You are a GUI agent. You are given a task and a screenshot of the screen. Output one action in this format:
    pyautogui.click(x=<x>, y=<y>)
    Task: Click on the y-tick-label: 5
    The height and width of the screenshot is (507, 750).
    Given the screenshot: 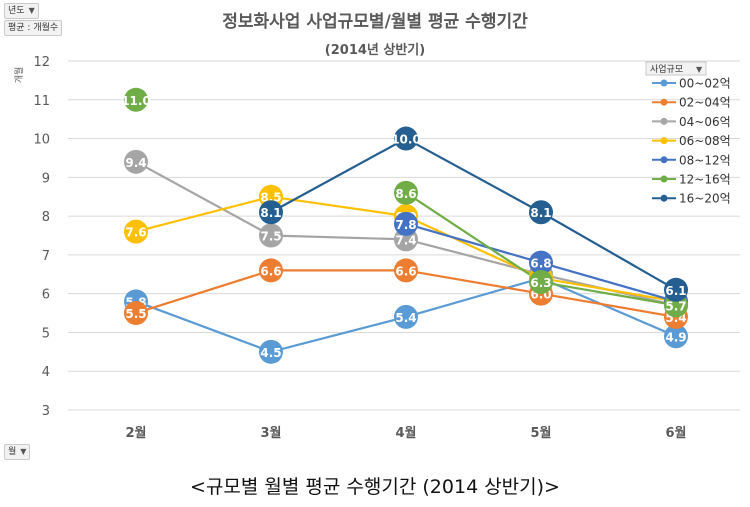 What is the action you would take?
    pyautogui.click(x=46, y=333)
    